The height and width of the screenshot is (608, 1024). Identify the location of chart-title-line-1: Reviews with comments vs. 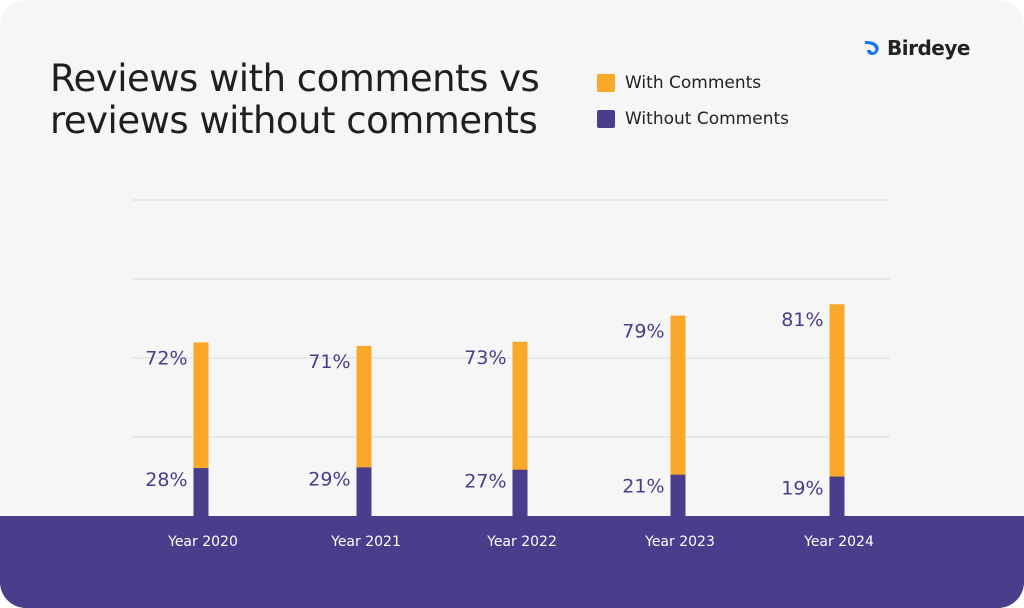
(295, 78).